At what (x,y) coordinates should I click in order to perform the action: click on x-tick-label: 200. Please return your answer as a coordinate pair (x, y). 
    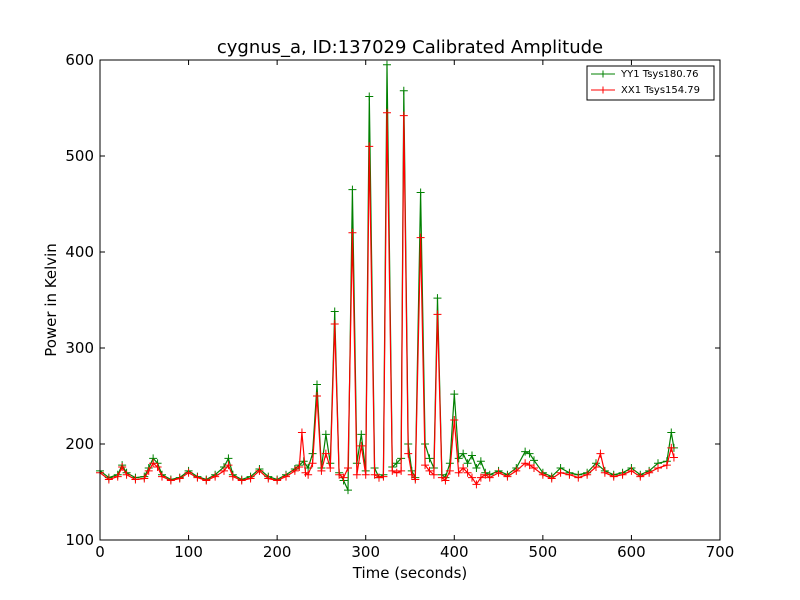
    Looking at the image, I should click on (277, 552).